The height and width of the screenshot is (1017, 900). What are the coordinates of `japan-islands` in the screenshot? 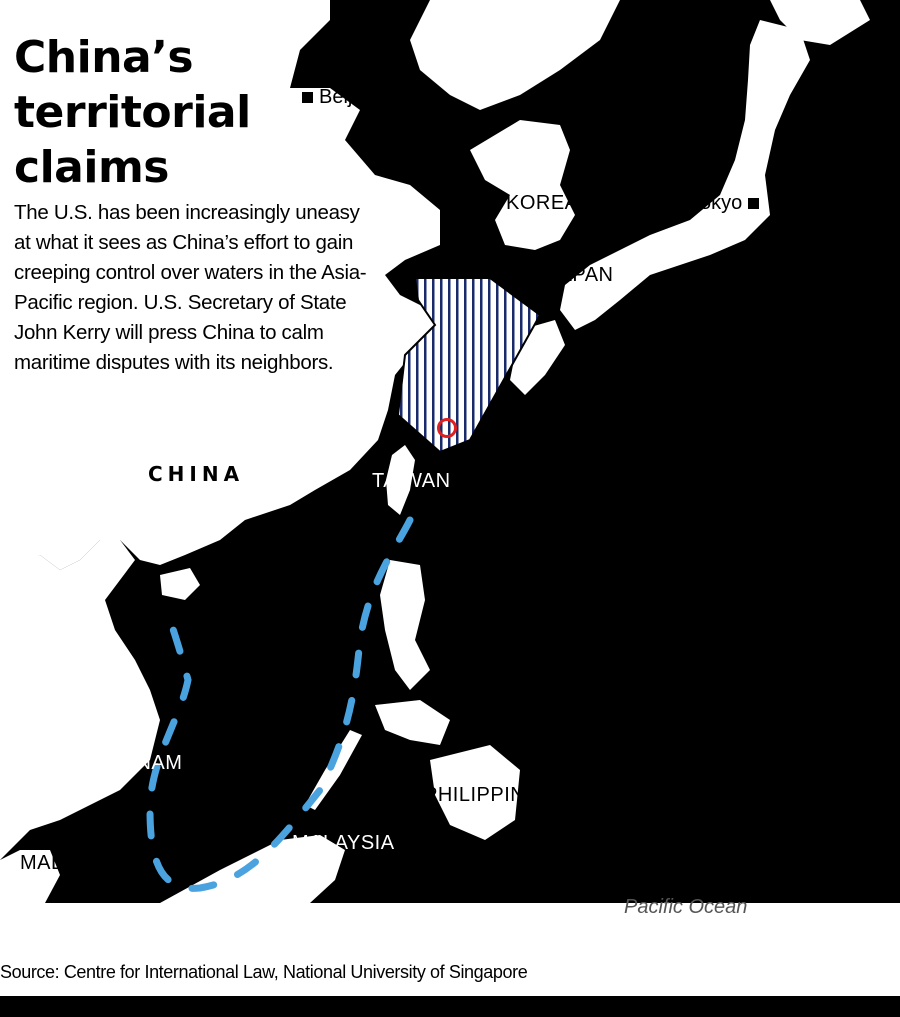 It's located at (685, 175).